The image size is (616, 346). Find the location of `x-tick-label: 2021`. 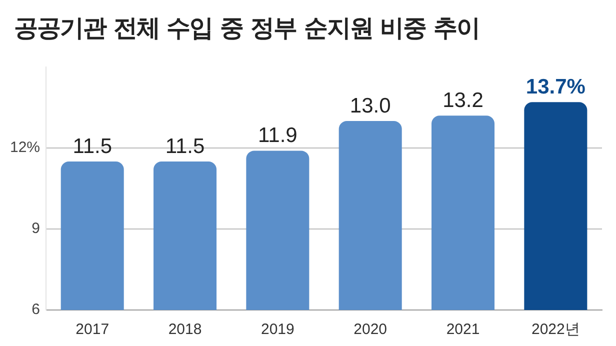

x-tick-label: 2021 is located at coordinates (463, 329).